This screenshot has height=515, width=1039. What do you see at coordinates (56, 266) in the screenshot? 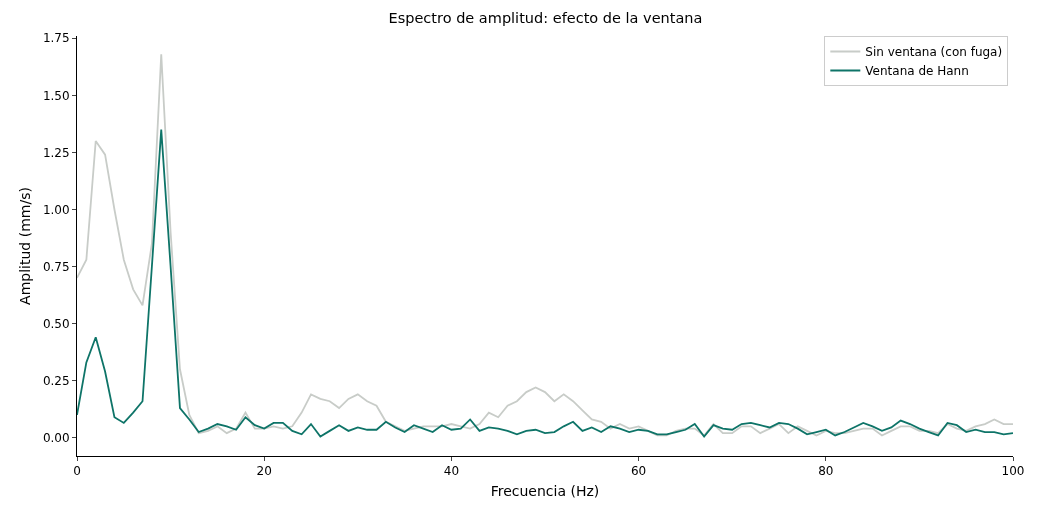
I see `y-tick-label: 0.75` at bounding box center [56, 266].